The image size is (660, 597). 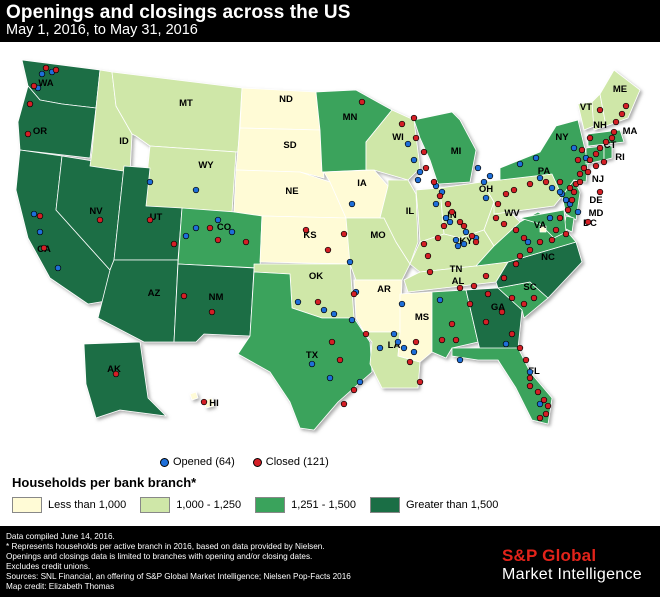 What do you see at coordinates (543, 229) in the screenshot?
I see `state-dc` at bounding box center [543, 229].